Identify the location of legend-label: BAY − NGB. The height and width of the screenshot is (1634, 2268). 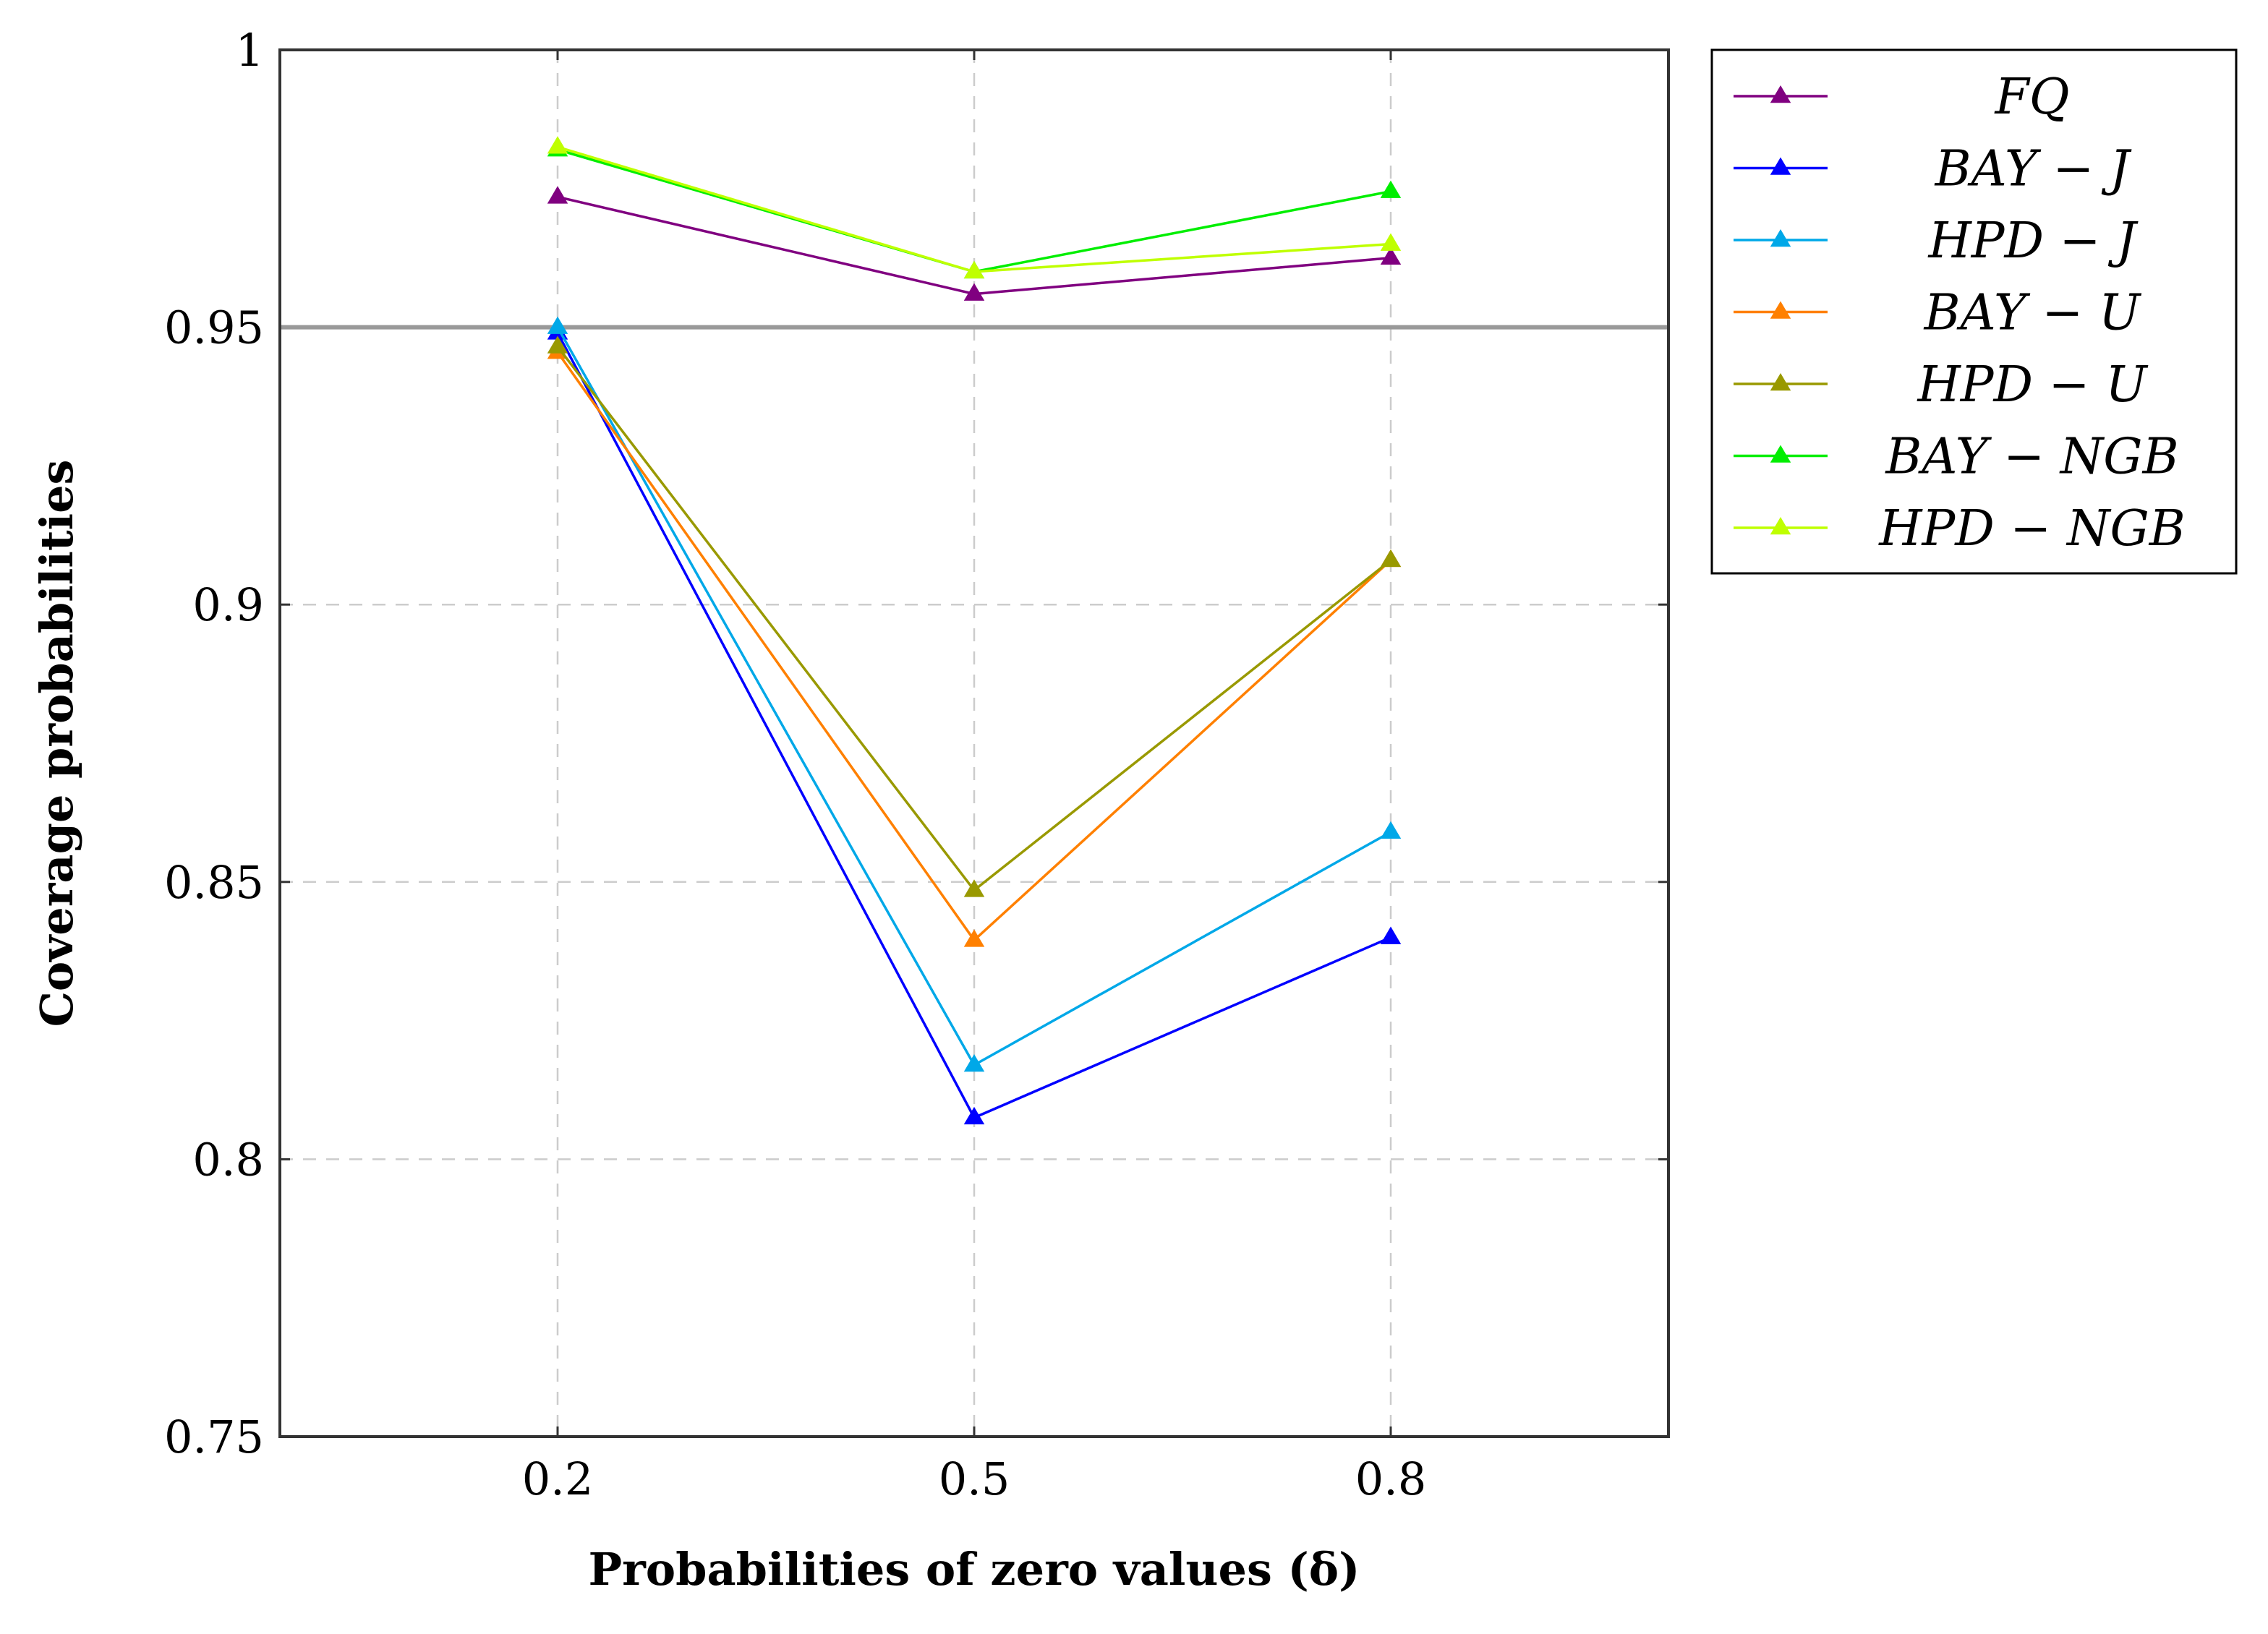
(2031, 457).